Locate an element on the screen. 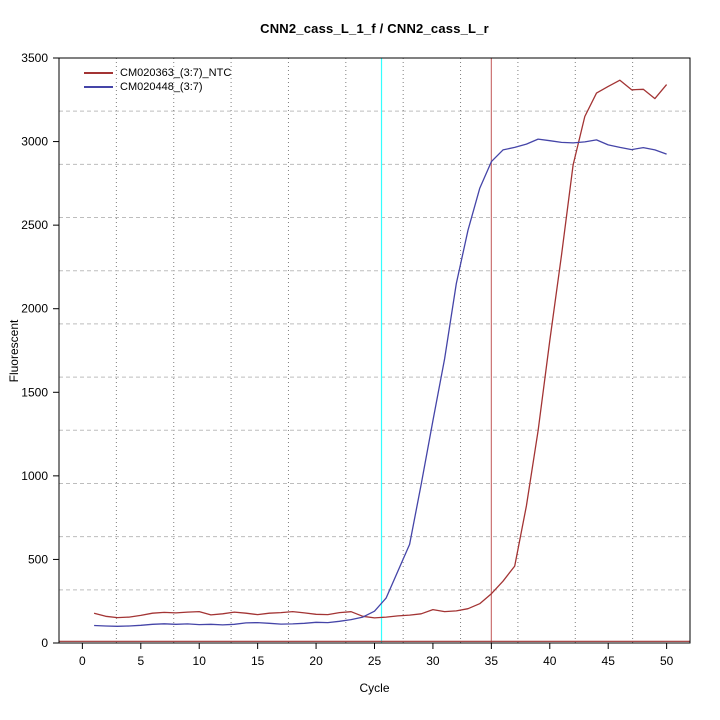  legend-line-red is located at coordinates (98, 73).